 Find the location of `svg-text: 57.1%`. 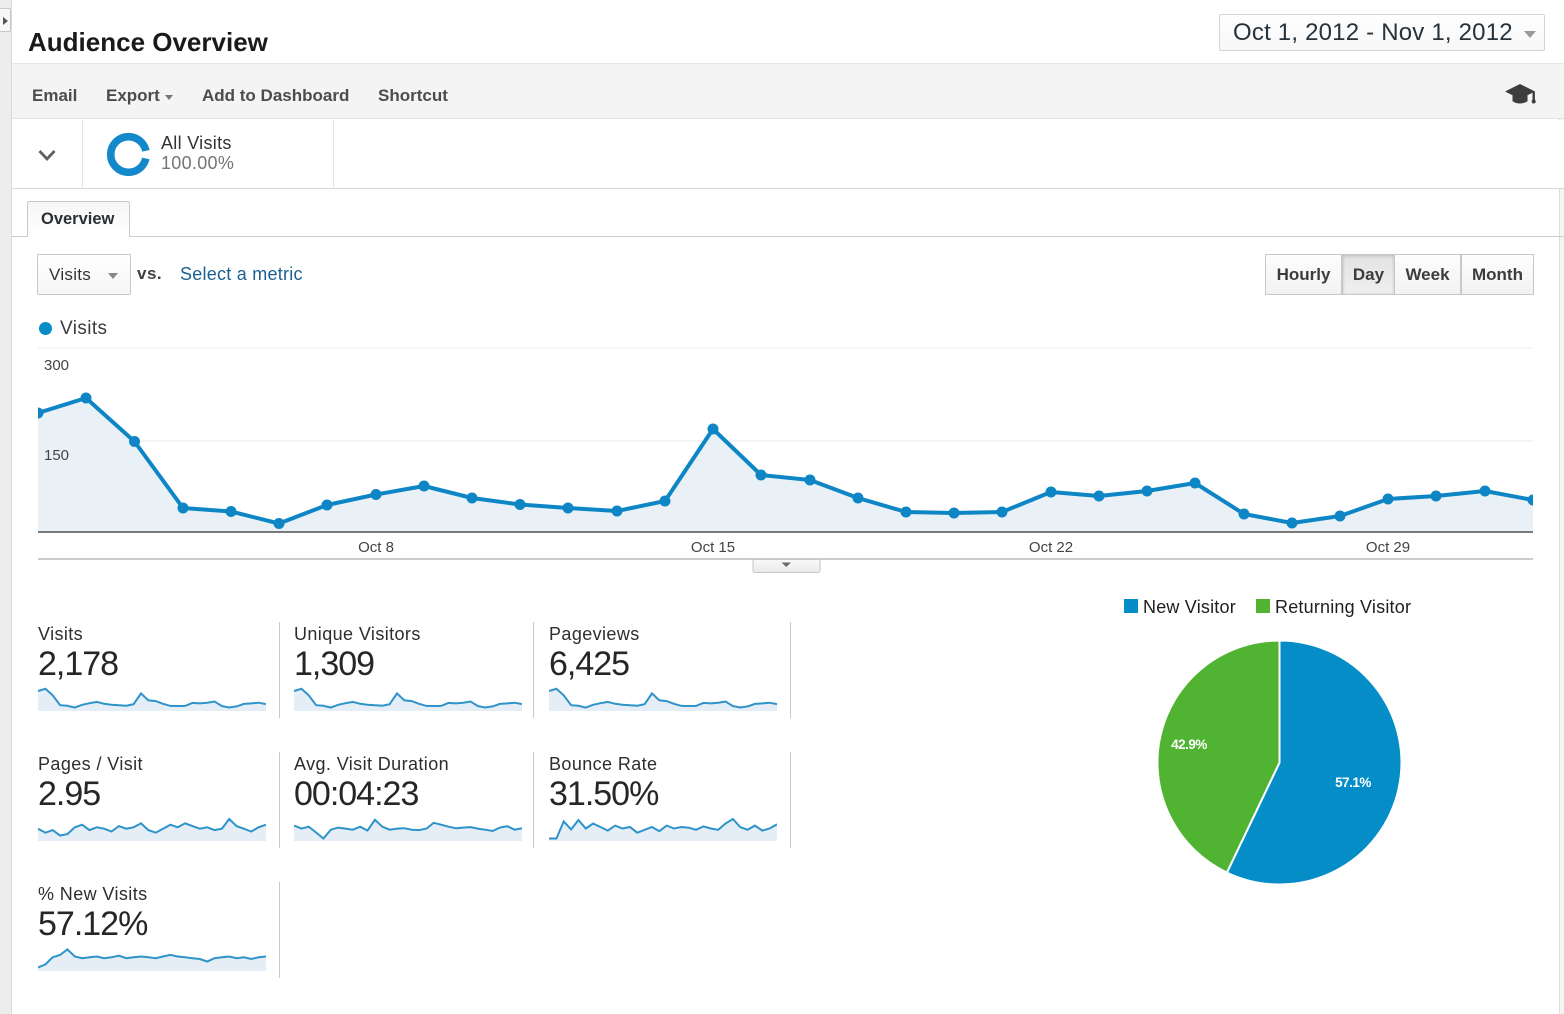

svg-text: 57.1% is located at coordinates (1353, 782).